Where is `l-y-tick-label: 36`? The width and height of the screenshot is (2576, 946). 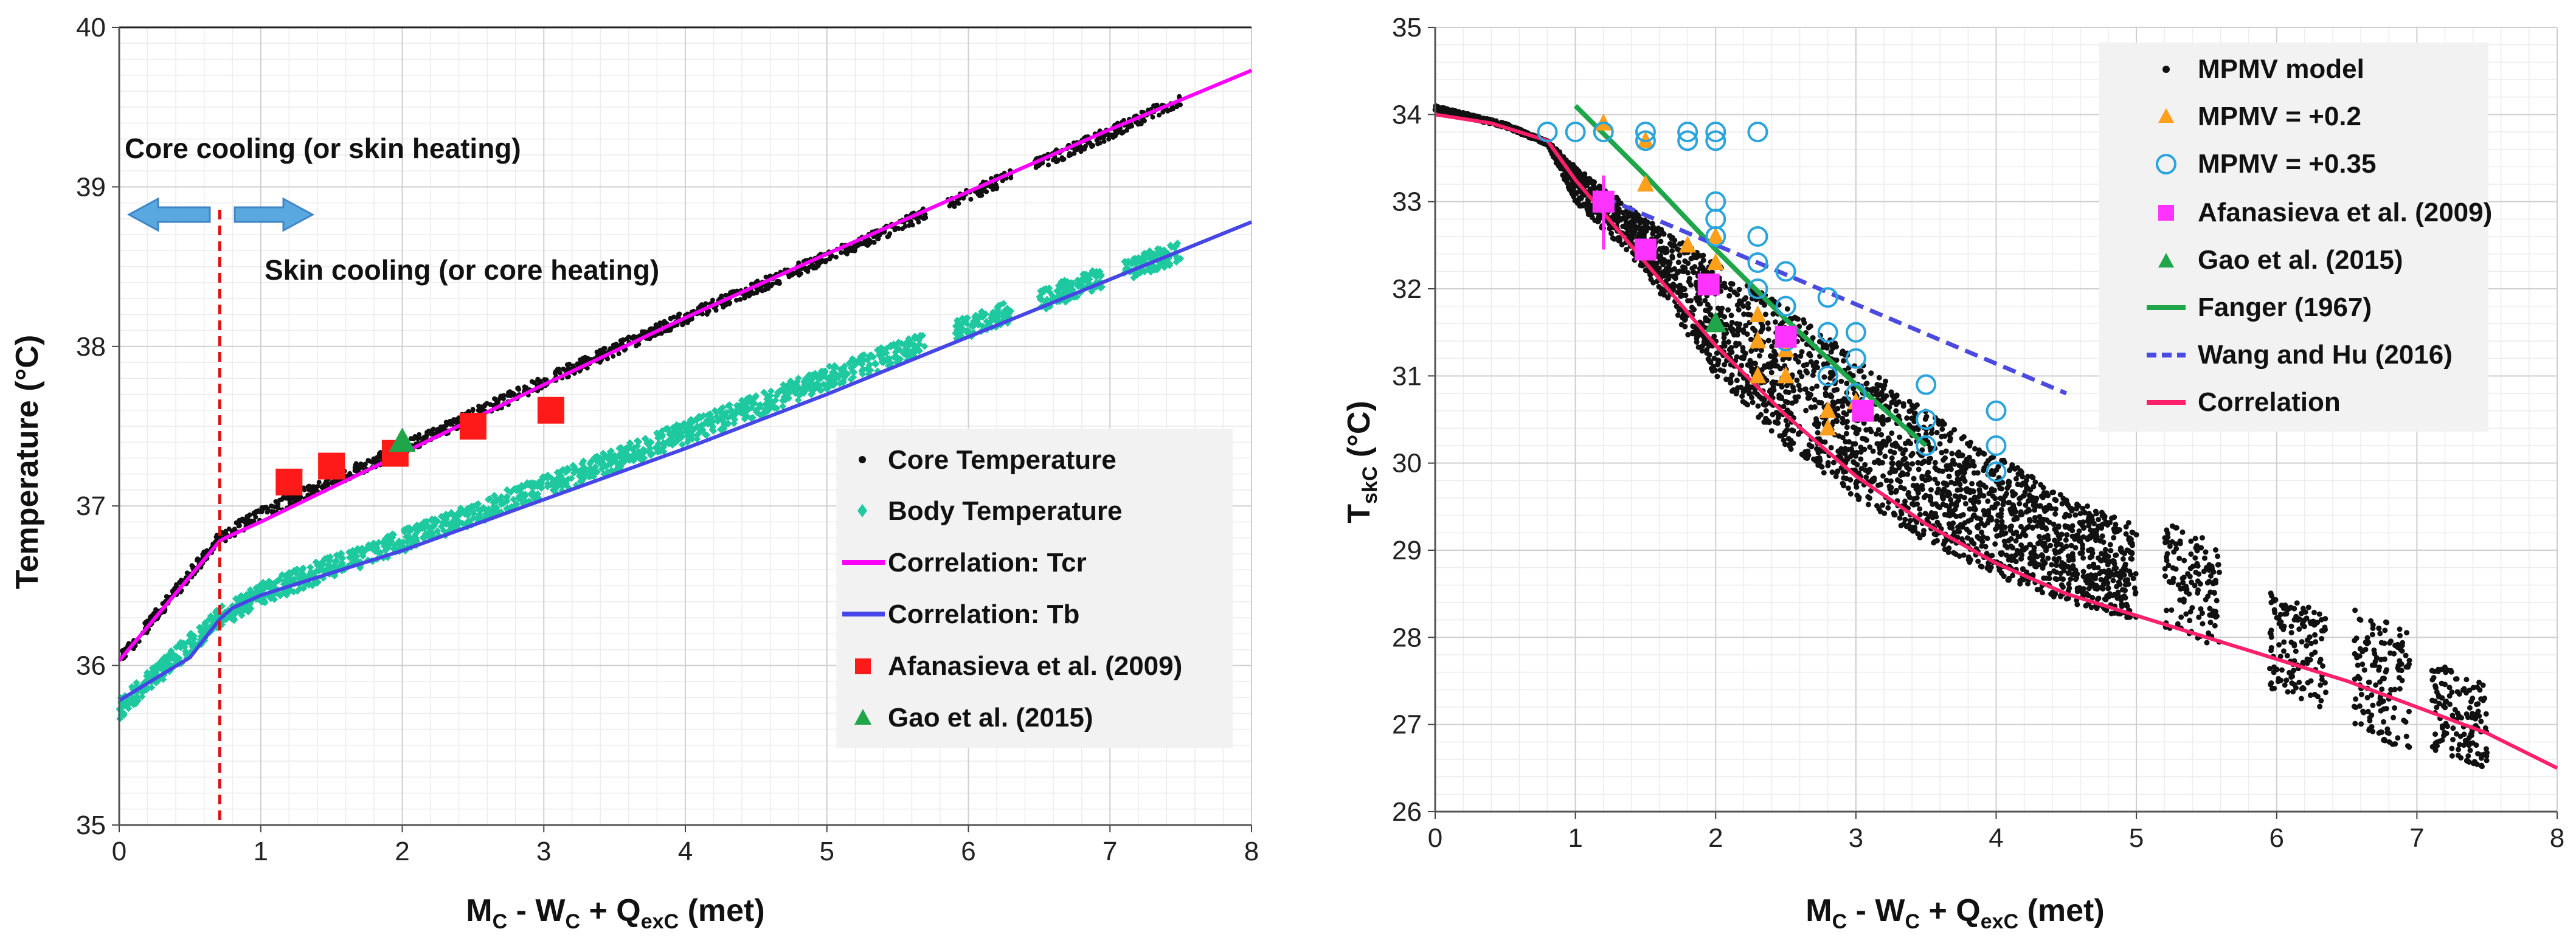 l-y-tick-label: 36 is located at coordinates (91, 666).